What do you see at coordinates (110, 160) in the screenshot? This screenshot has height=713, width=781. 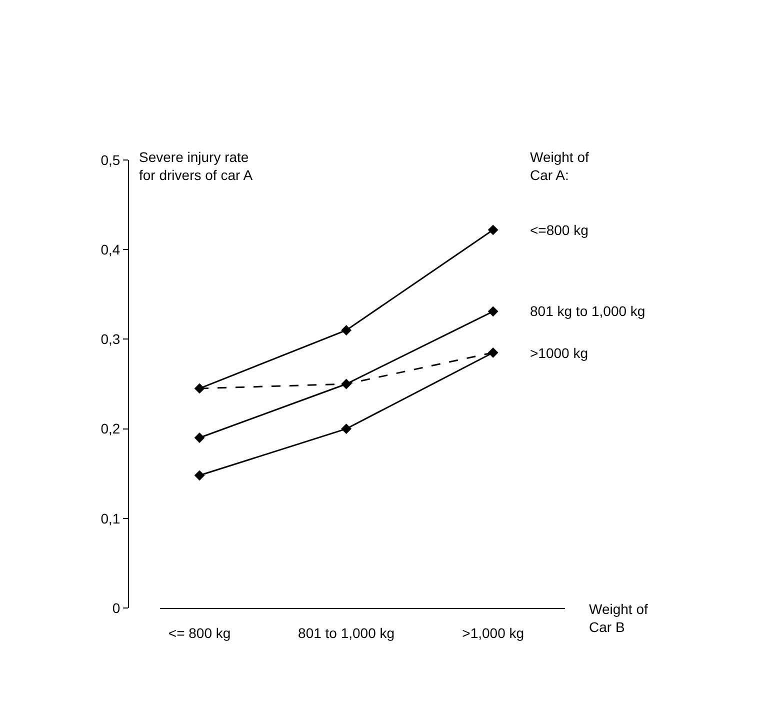 I see `y-tick-label: 0,5` at bounding box center [110, 160].